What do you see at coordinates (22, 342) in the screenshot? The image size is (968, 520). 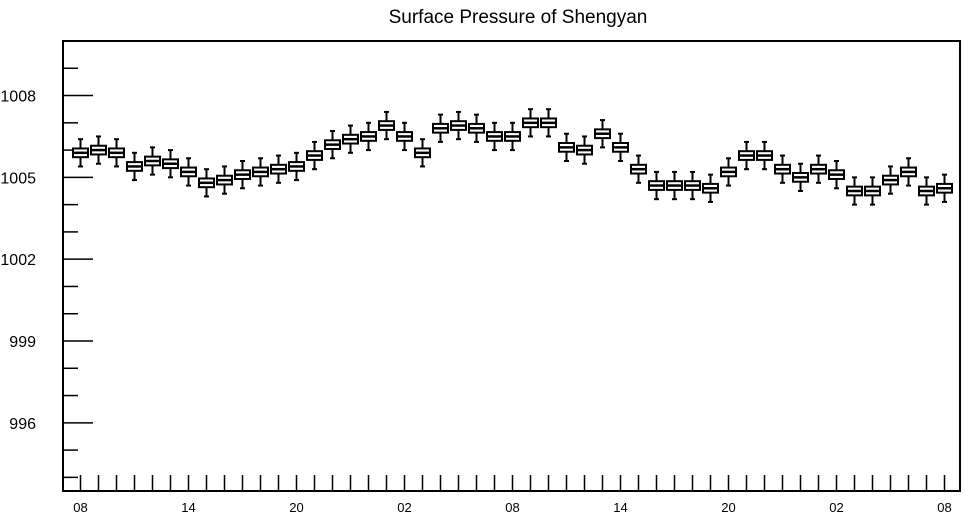 I see `y-tick-label: 999` at bounding box center [22, 342].